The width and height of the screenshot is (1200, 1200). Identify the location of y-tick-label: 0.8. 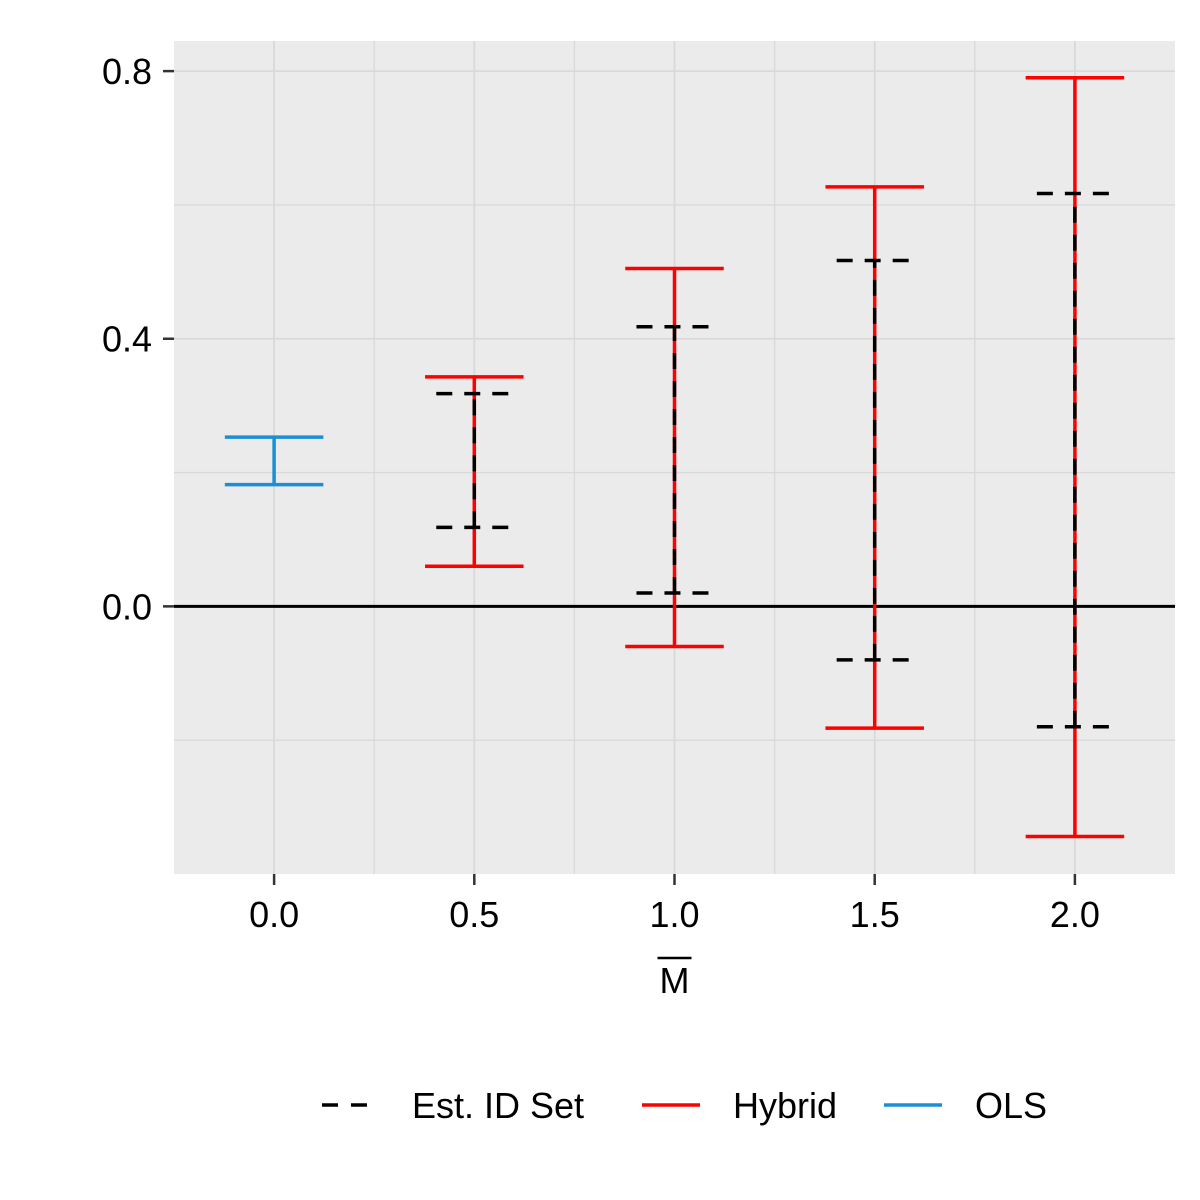
(127, 71).